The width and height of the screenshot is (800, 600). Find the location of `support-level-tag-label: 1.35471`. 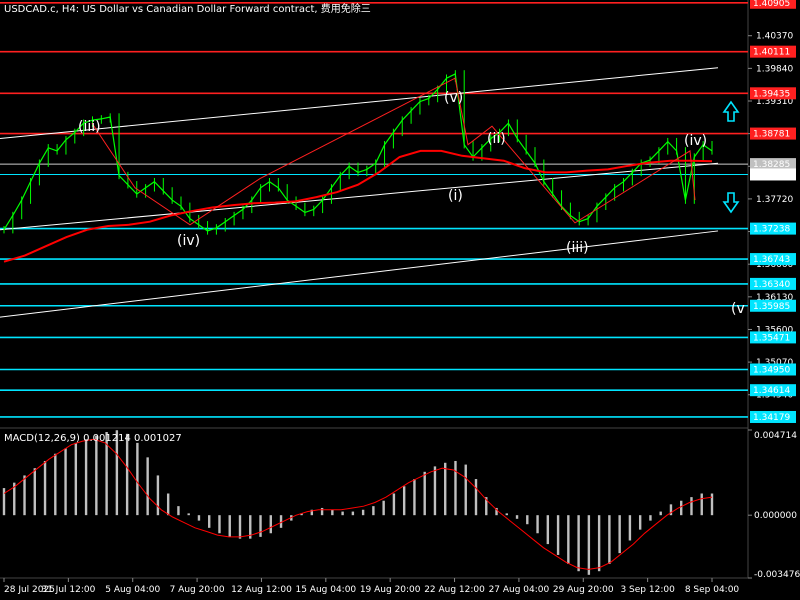

support-level-tag-label: 1.35471 is located at coordinates (771, 338).